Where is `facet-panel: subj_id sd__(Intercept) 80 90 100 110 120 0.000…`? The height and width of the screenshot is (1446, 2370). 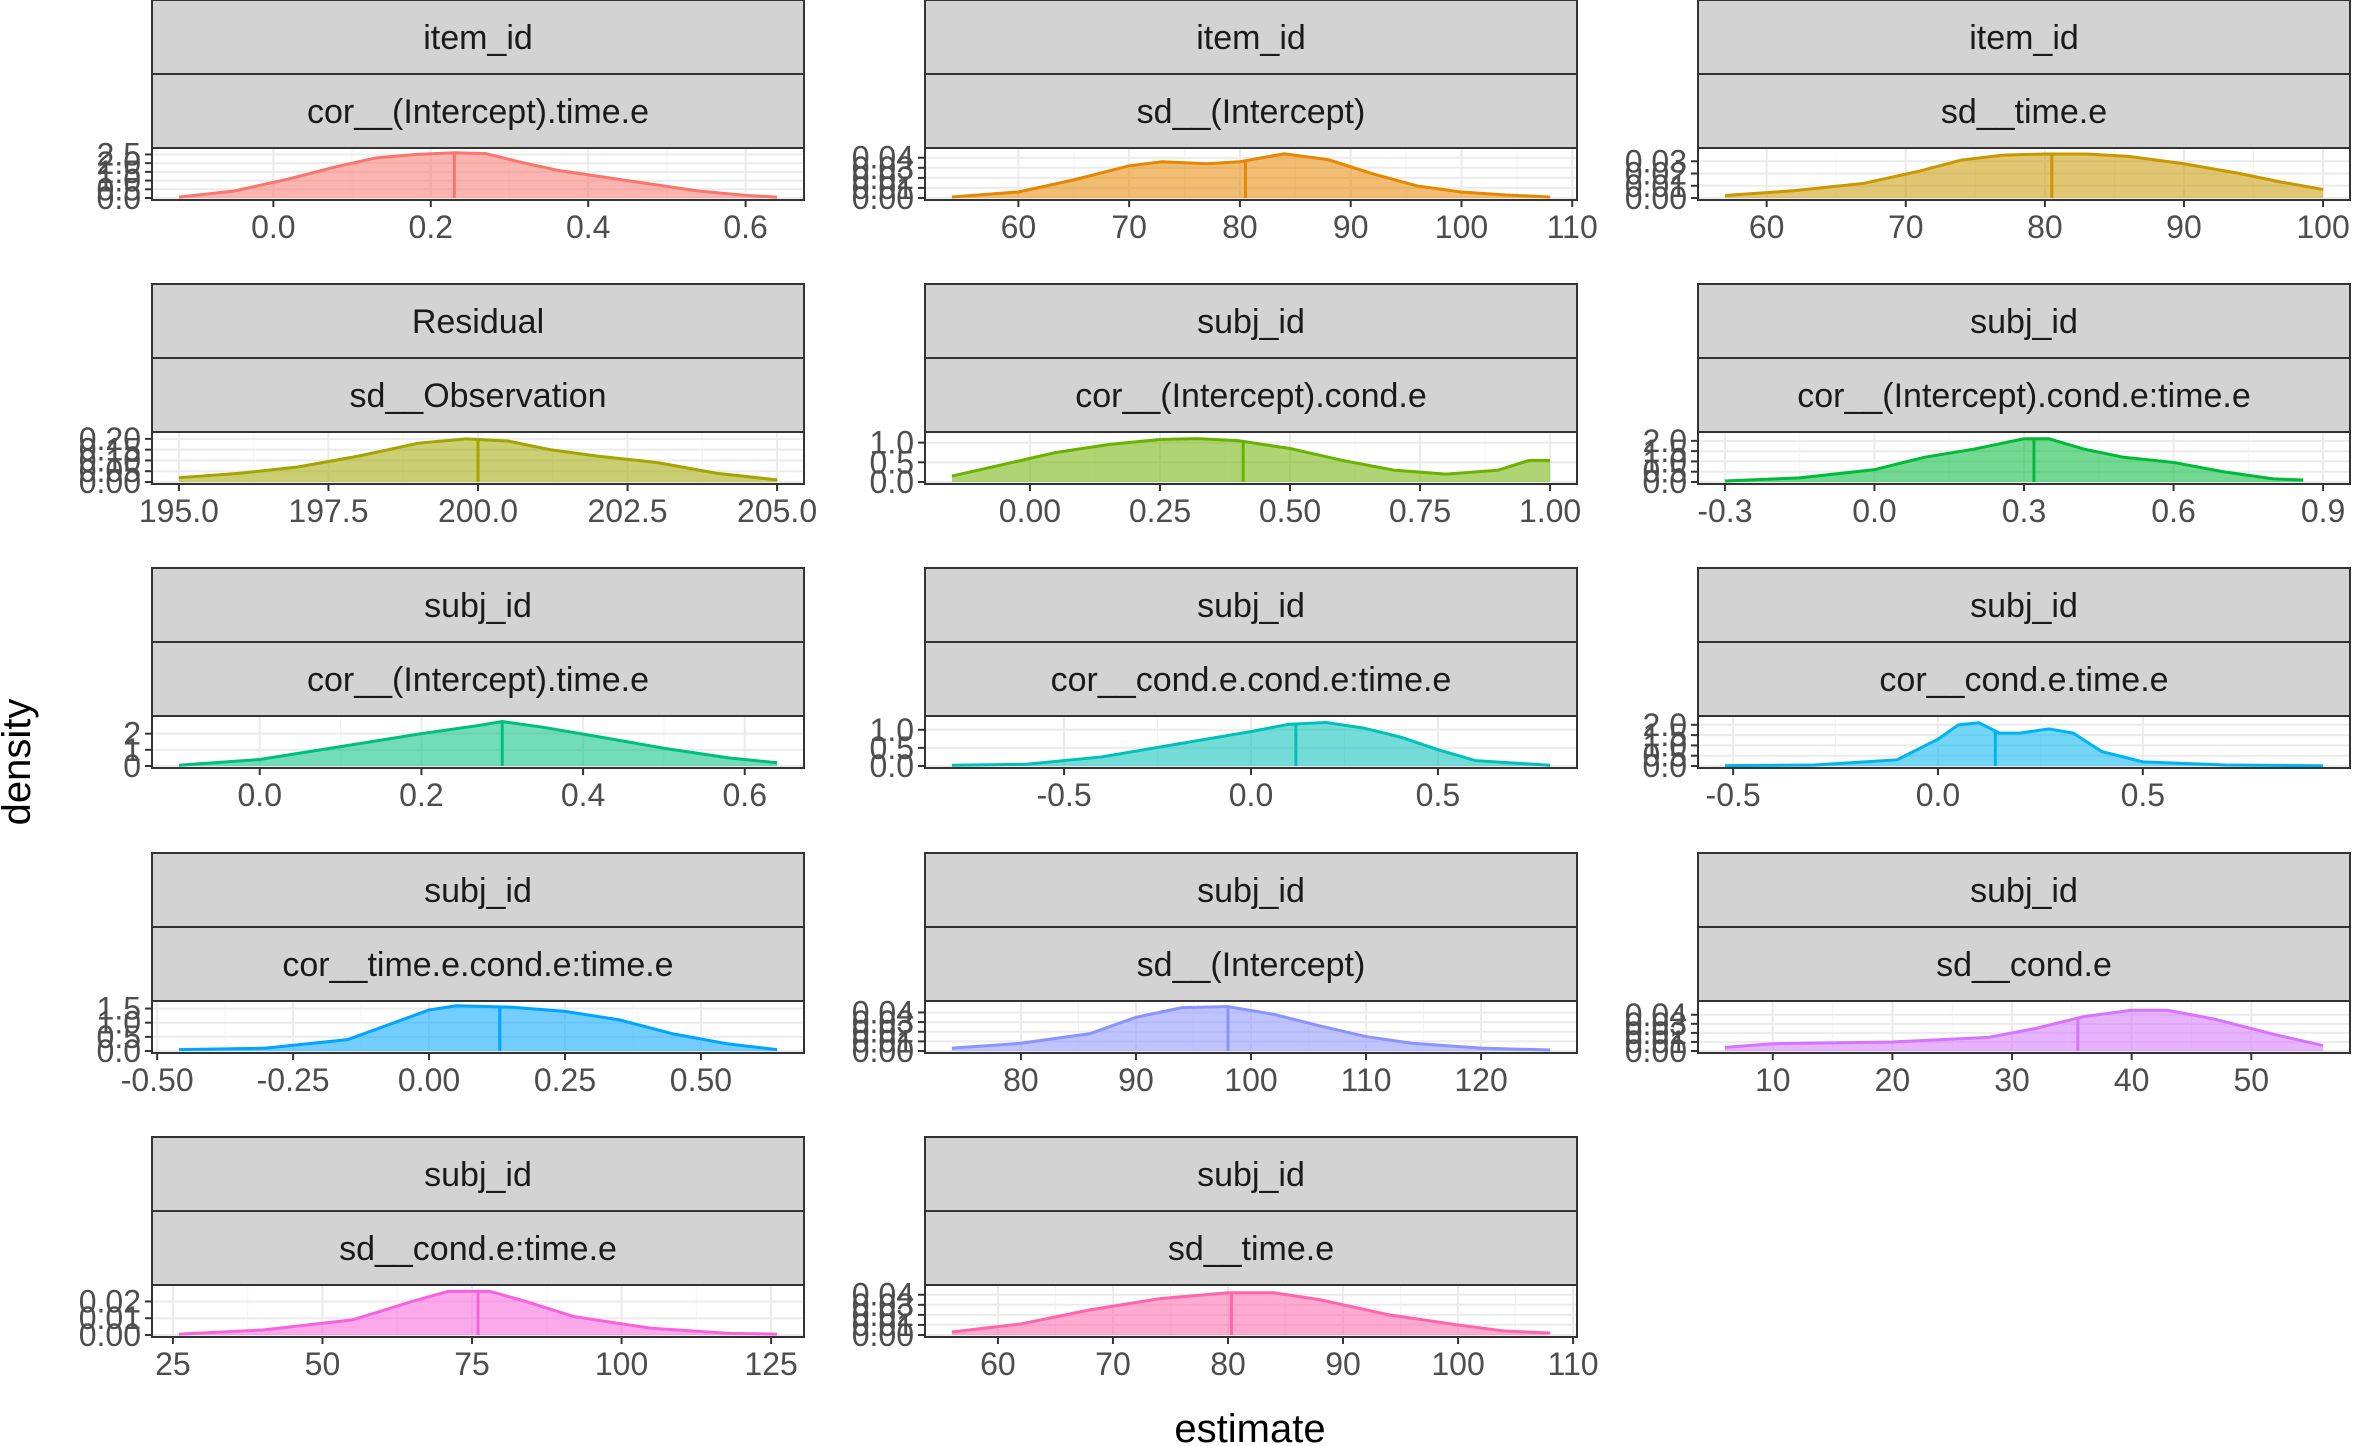
facet-panel: subj_id sd__(Intercept) 80 90 100 110 120 0.000… is located at coordinates (1215, 975).